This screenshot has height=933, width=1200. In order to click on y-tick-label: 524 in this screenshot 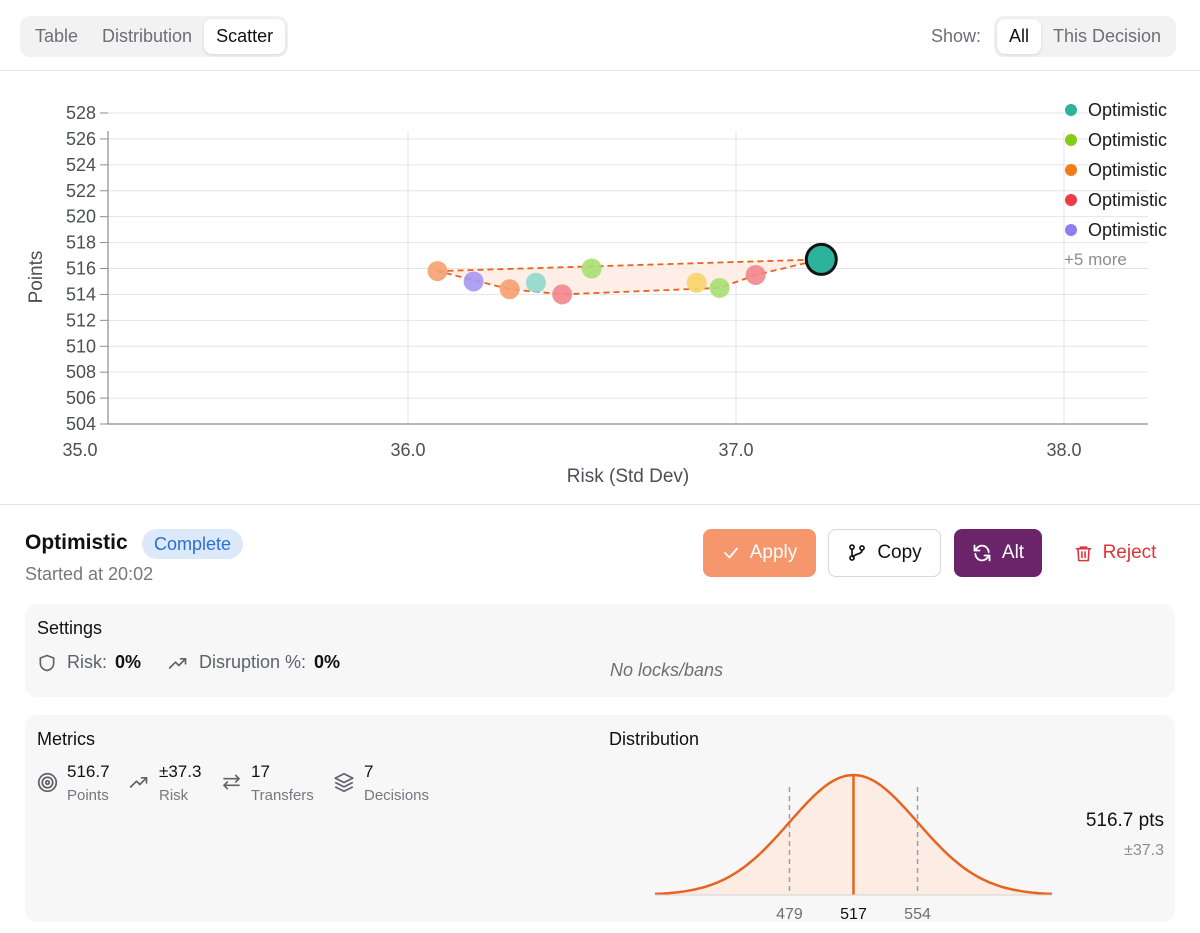, I will do `click(81, 165)`.